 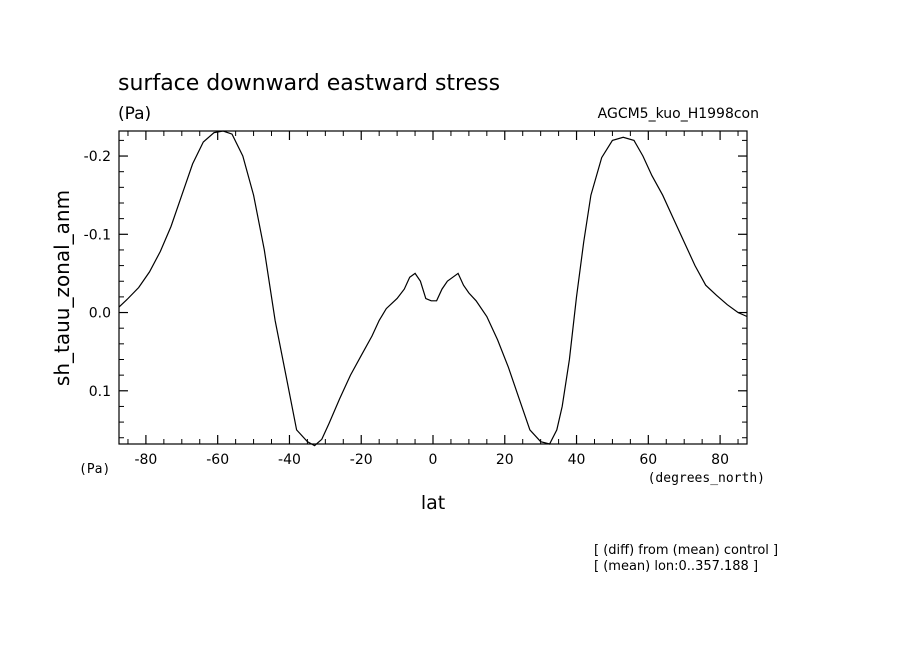 What do you see at coordinates (720, 460) in the screenshot?
I see `x-tick-label: 80` at bounding box center [720, 460].